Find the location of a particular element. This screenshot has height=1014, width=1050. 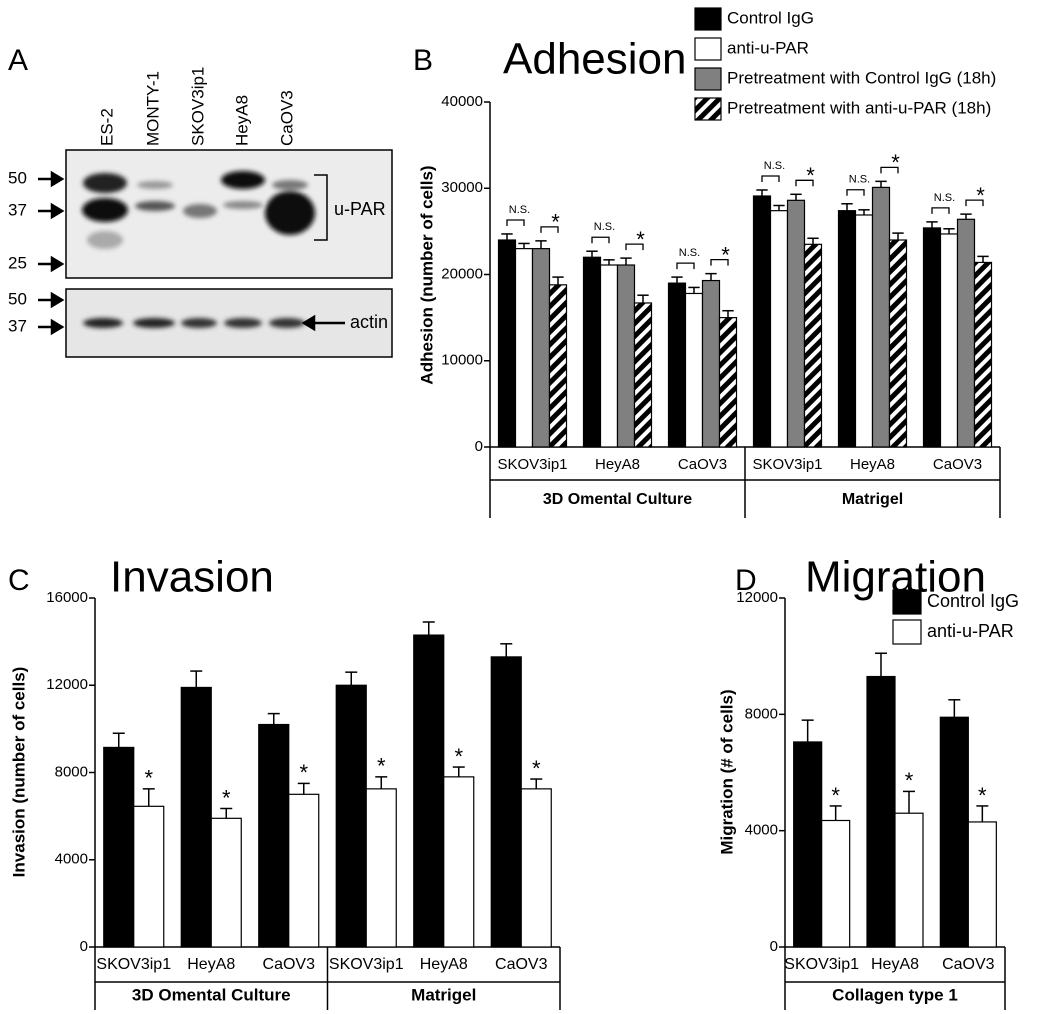

blot-bands is located at coordinates (198, 249).